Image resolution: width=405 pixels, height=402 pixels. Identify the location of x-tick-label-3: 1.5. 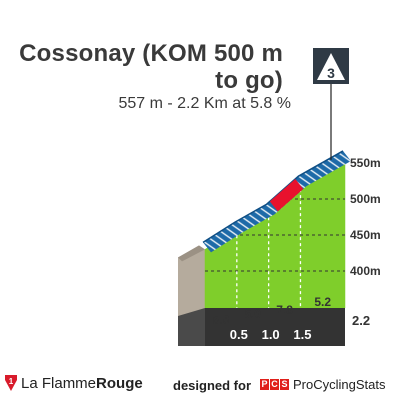
(302, 334).